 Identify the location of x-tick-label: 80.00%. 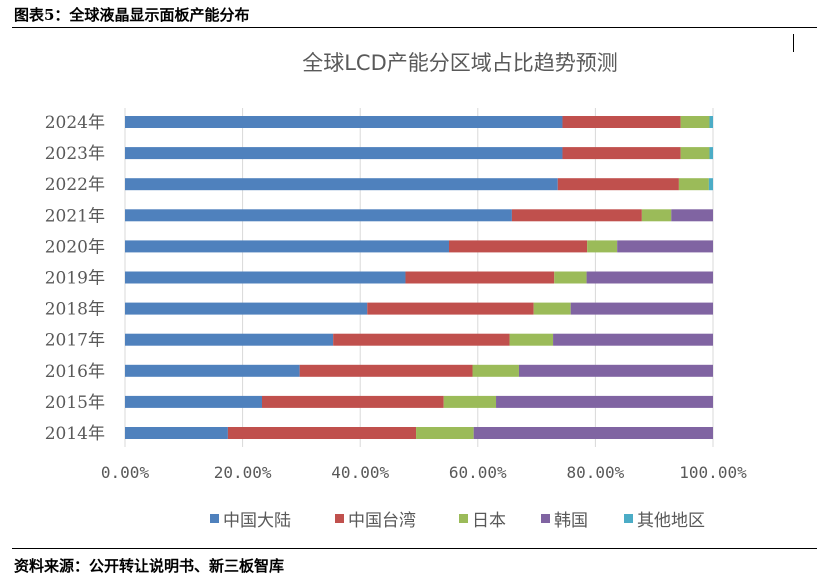
(596, 472).